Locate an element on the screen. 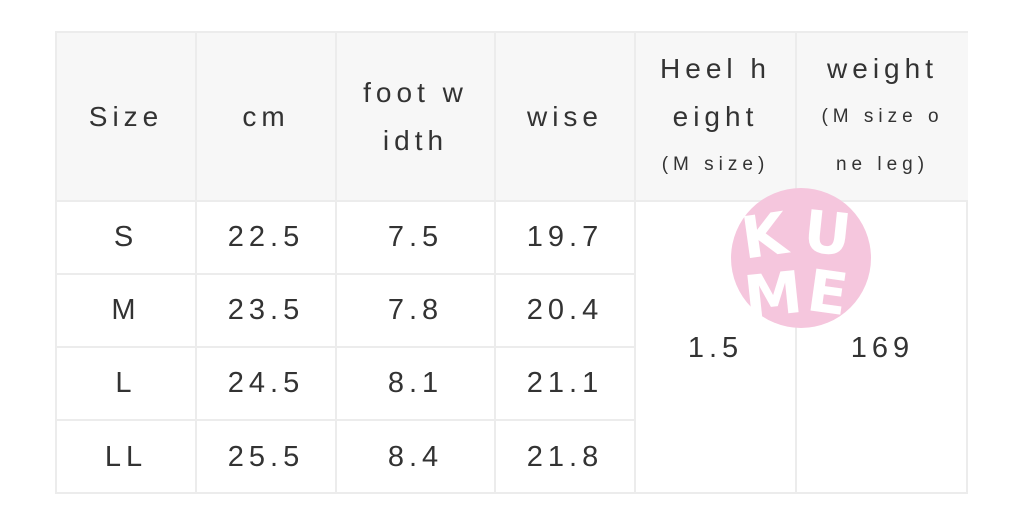 The image size is (1024, 517). cell-foot-width: 7.5 is located at coordinates (416, 238).